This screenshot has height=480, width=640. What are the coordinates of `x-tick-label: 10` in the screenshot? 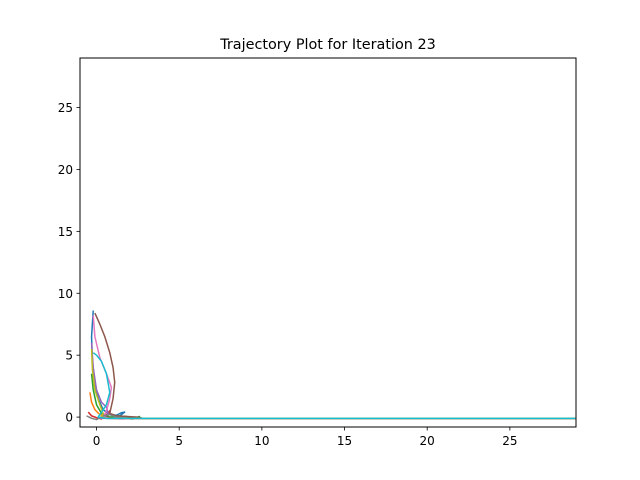 It's located at (261, 441).